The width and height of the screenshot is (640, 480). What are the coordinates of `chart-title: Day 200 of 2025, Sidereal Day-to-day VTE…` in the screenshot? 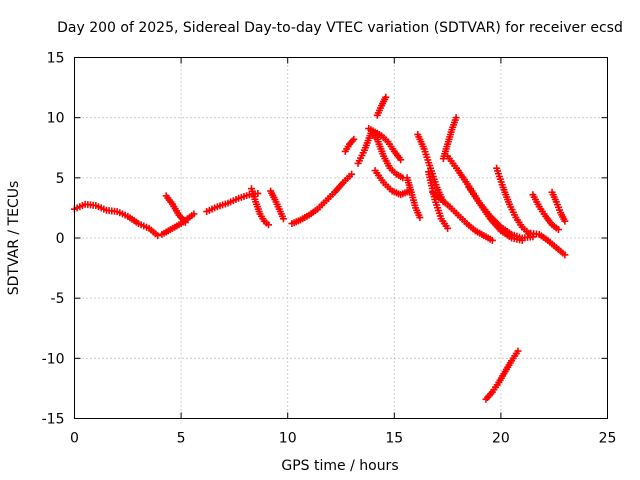 It's located at (340, 28).